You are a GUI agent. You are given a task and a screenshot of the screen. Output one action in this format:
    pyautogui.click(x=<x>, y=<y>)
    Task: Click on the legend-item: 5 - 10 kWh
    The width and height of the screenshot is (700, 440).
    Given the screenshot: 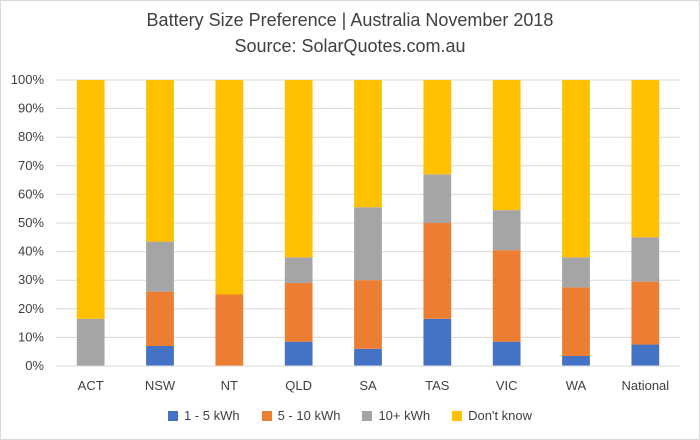 What is the action you would take?
    pyautogui.click(x=301, y=415)
    